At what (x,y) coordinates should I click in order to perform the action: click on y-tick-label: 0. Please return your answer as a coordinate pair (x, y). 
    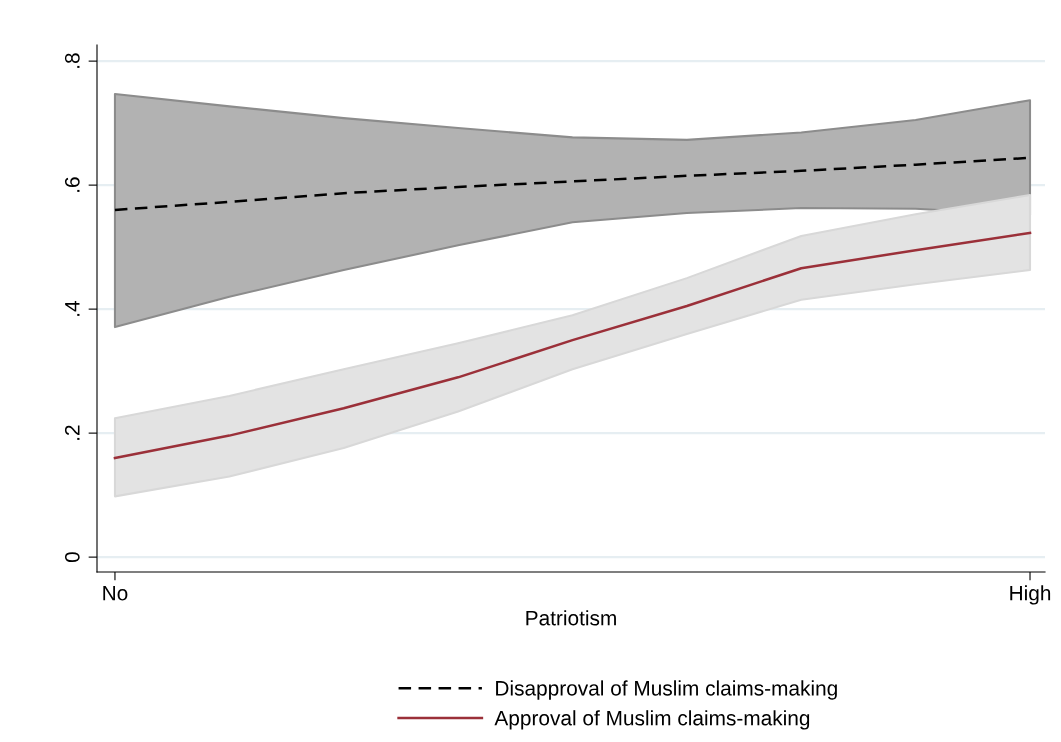
    Looking at the image, I should click on (72, 557).